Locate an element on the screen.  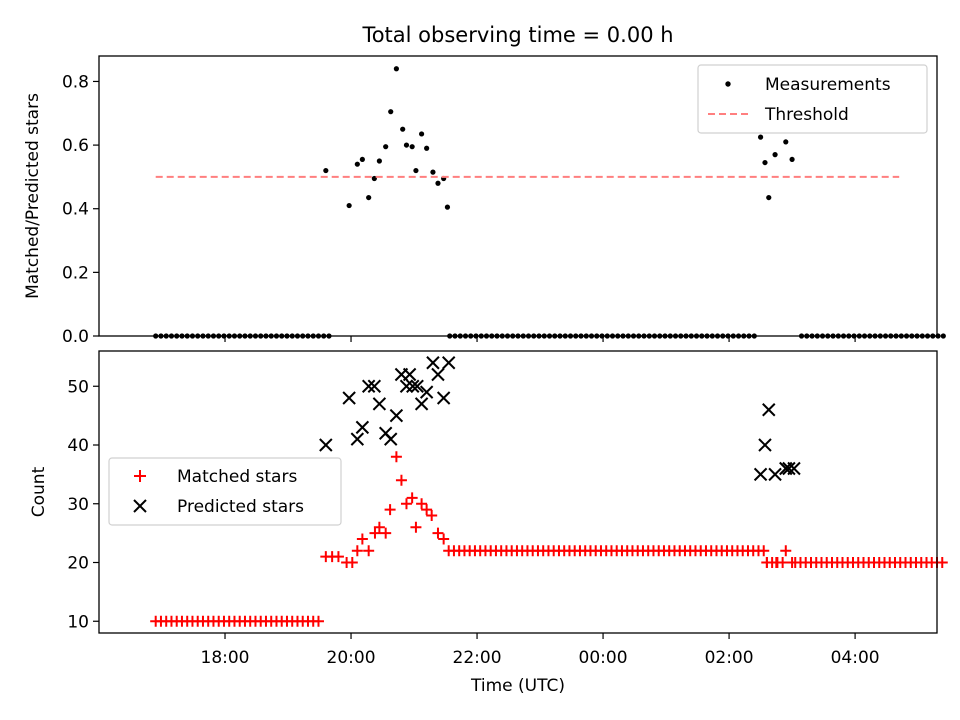
y-tick-label: 10 is located at coordinates (78, 622).